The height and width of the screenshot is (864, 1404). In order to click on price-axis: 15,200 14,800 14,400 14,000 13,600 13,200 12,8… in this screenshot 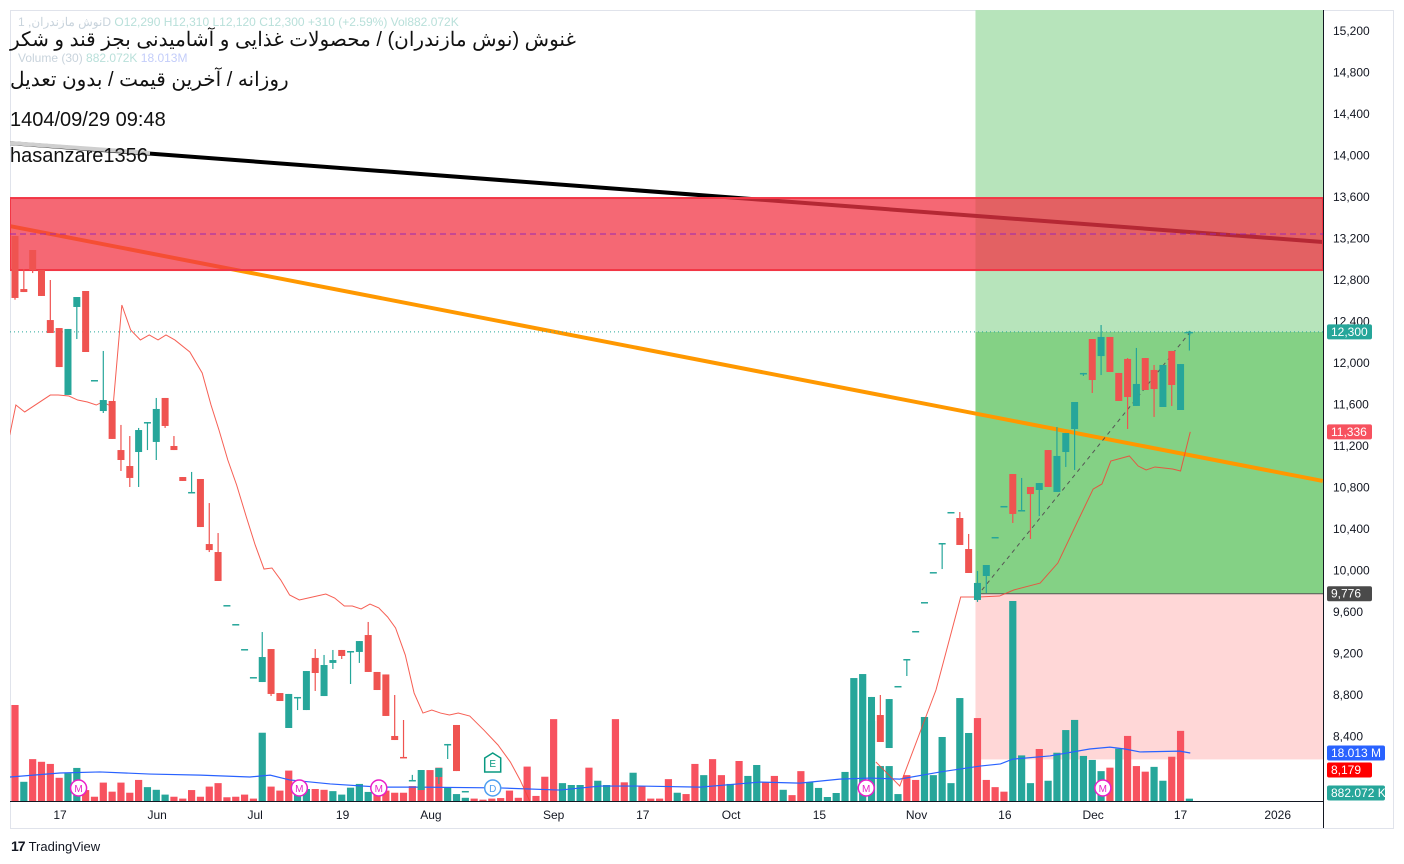, I will do `click(1351, 384)`.